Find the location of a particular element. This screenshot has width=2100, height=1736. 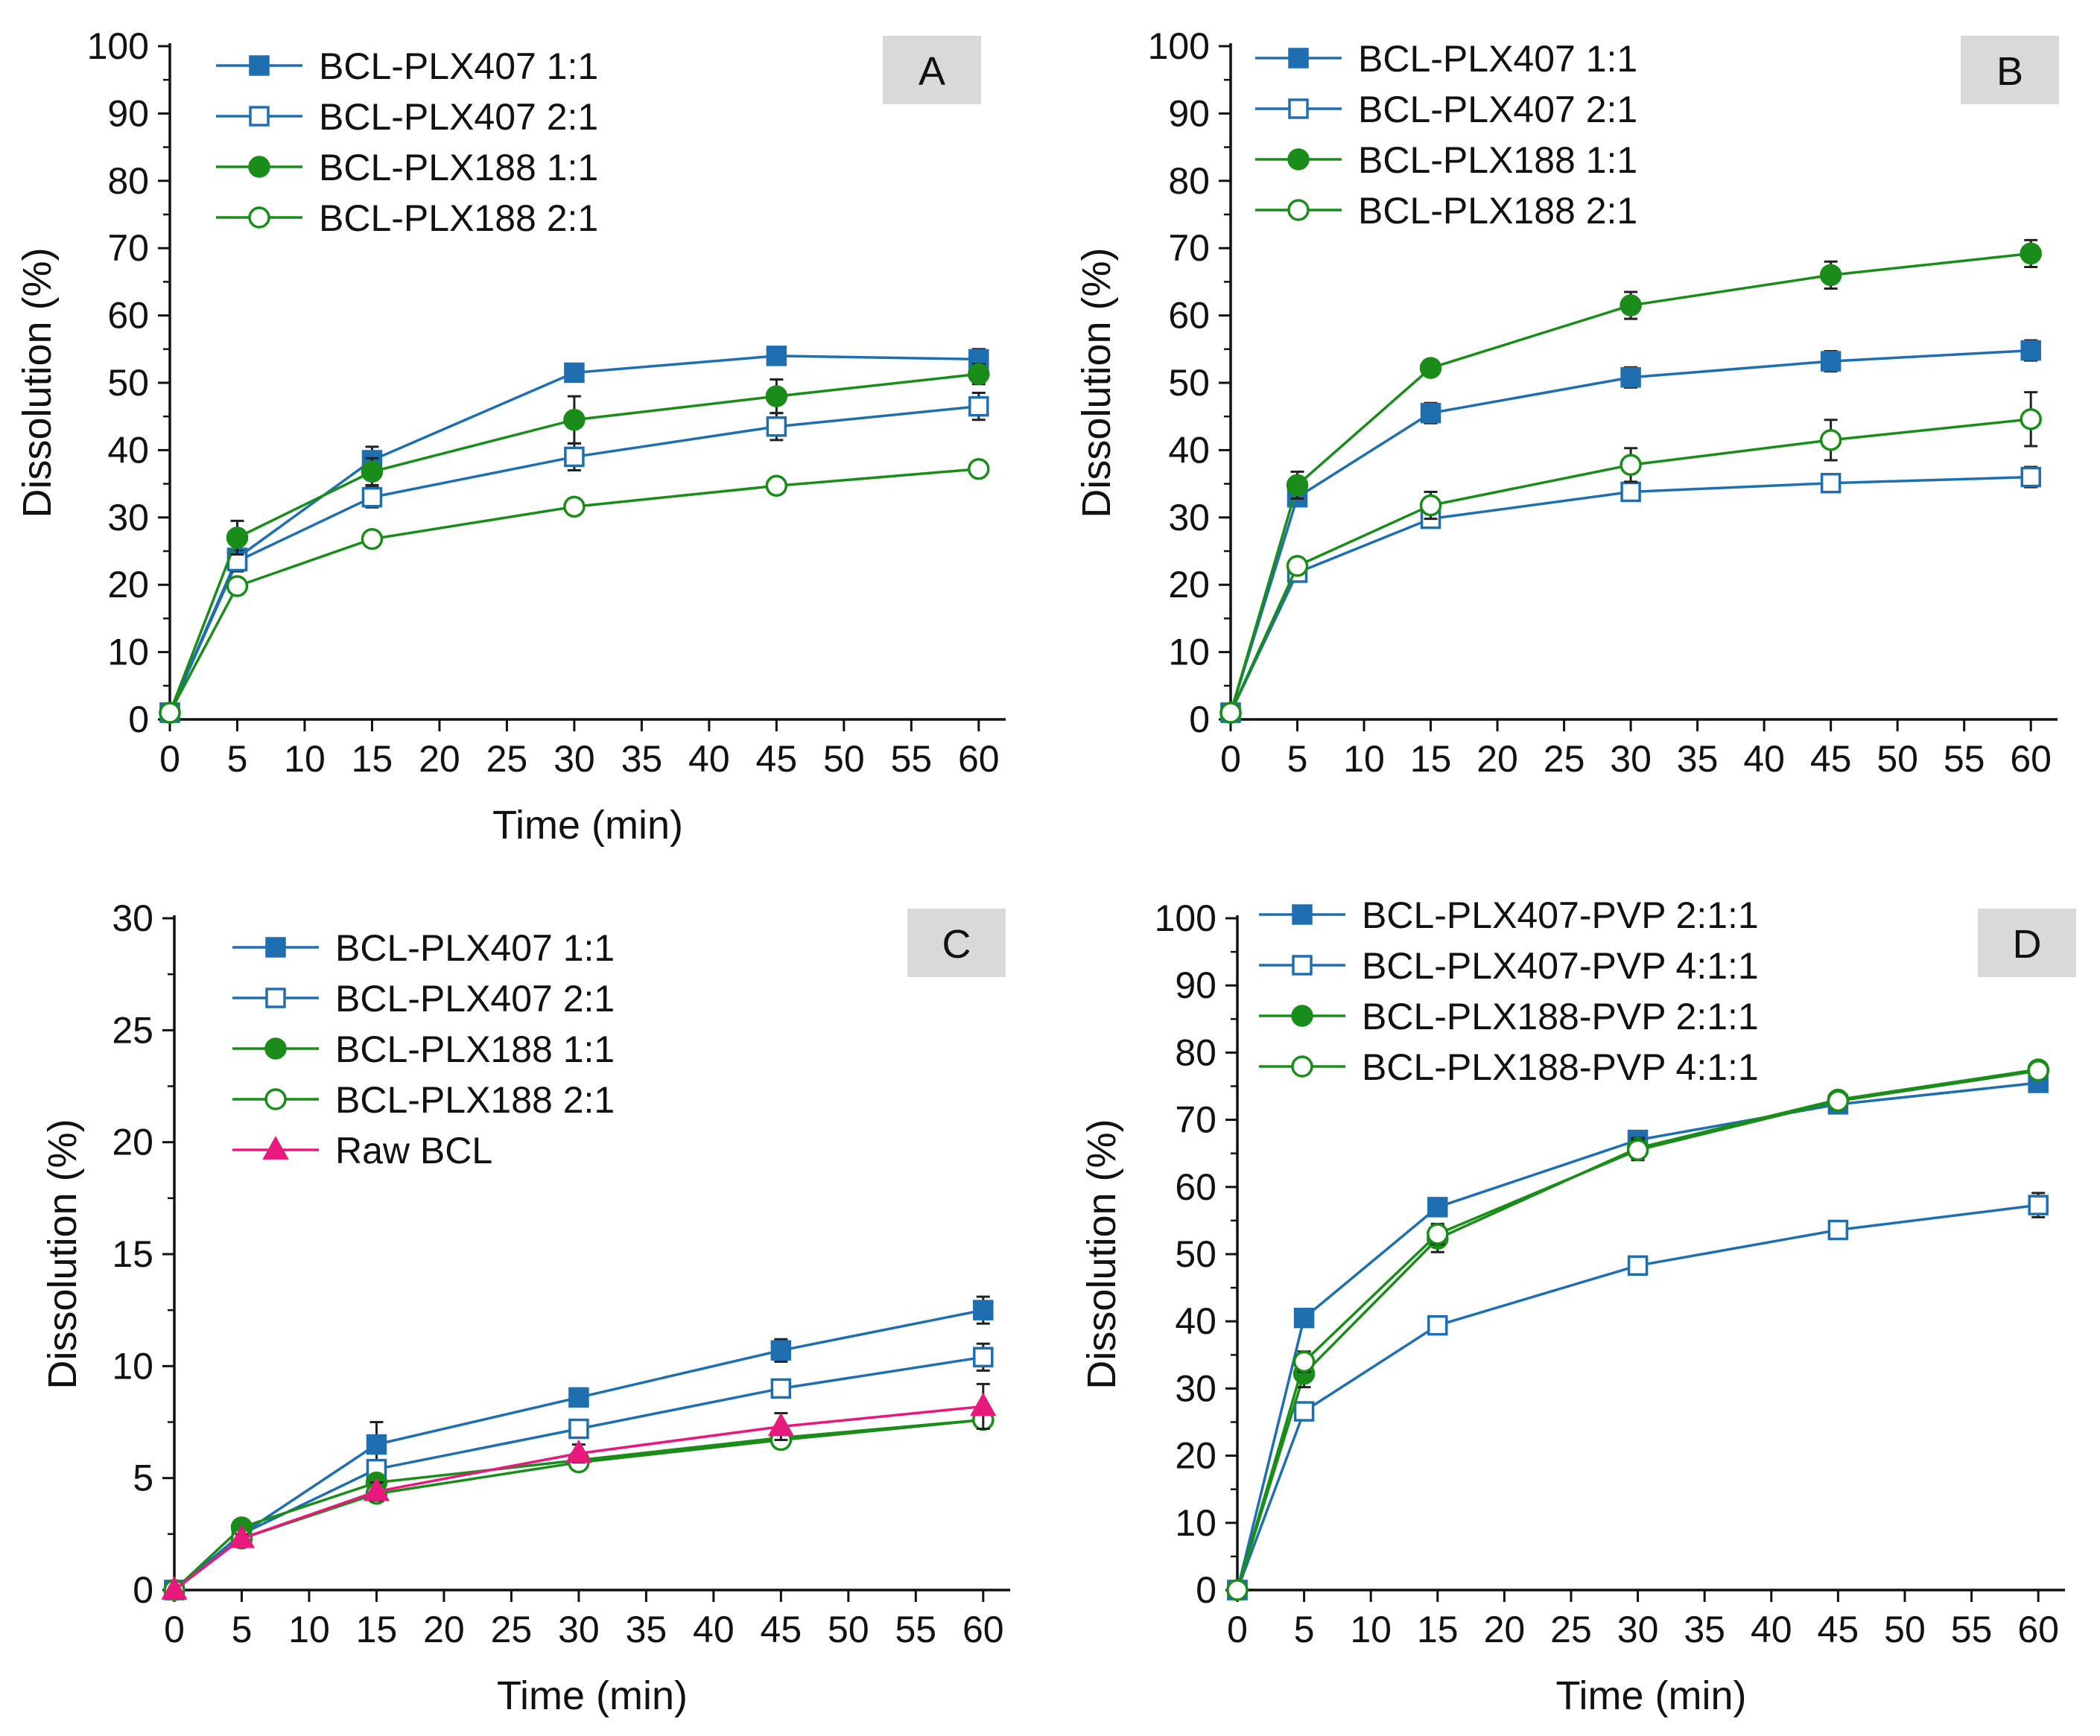

panel-a-y-tick-label: 80 is located at coordinates (128, 181).